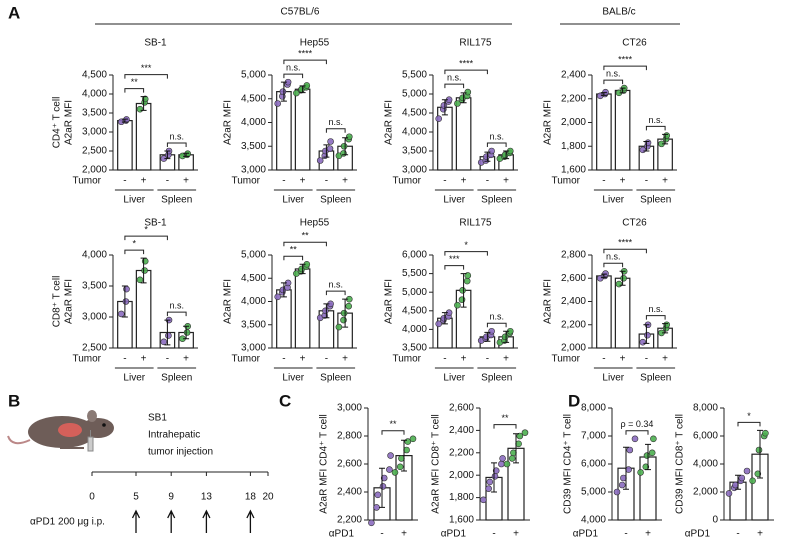 This screenshot has width=787, height=552. What do you see at coordinates (57, 123) in the screenshot?
I see `y-axis-label: CD4⁺ T cell` at bounding box center [57, 123].